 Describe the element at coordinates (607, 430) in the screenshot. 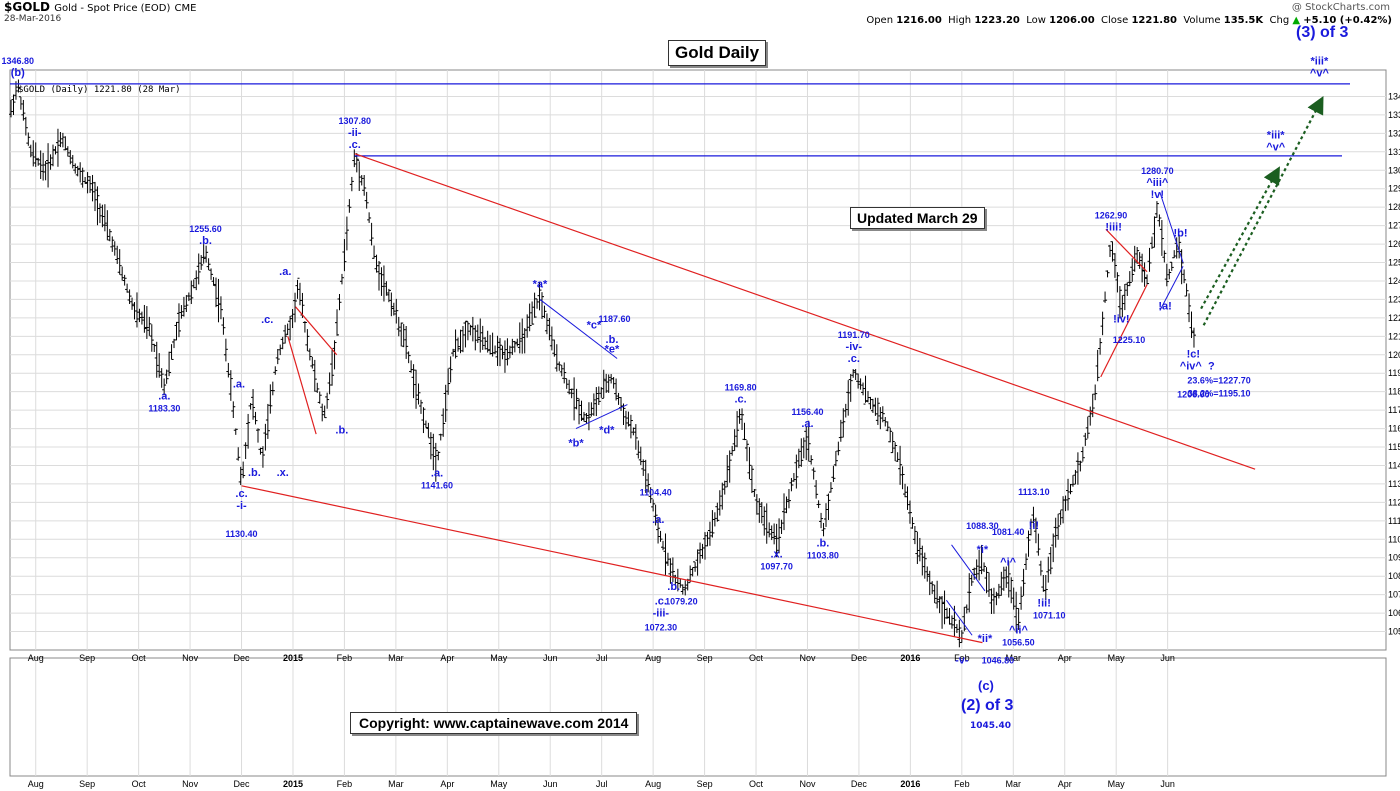

I see `wave-annotation: *d*` at that location.